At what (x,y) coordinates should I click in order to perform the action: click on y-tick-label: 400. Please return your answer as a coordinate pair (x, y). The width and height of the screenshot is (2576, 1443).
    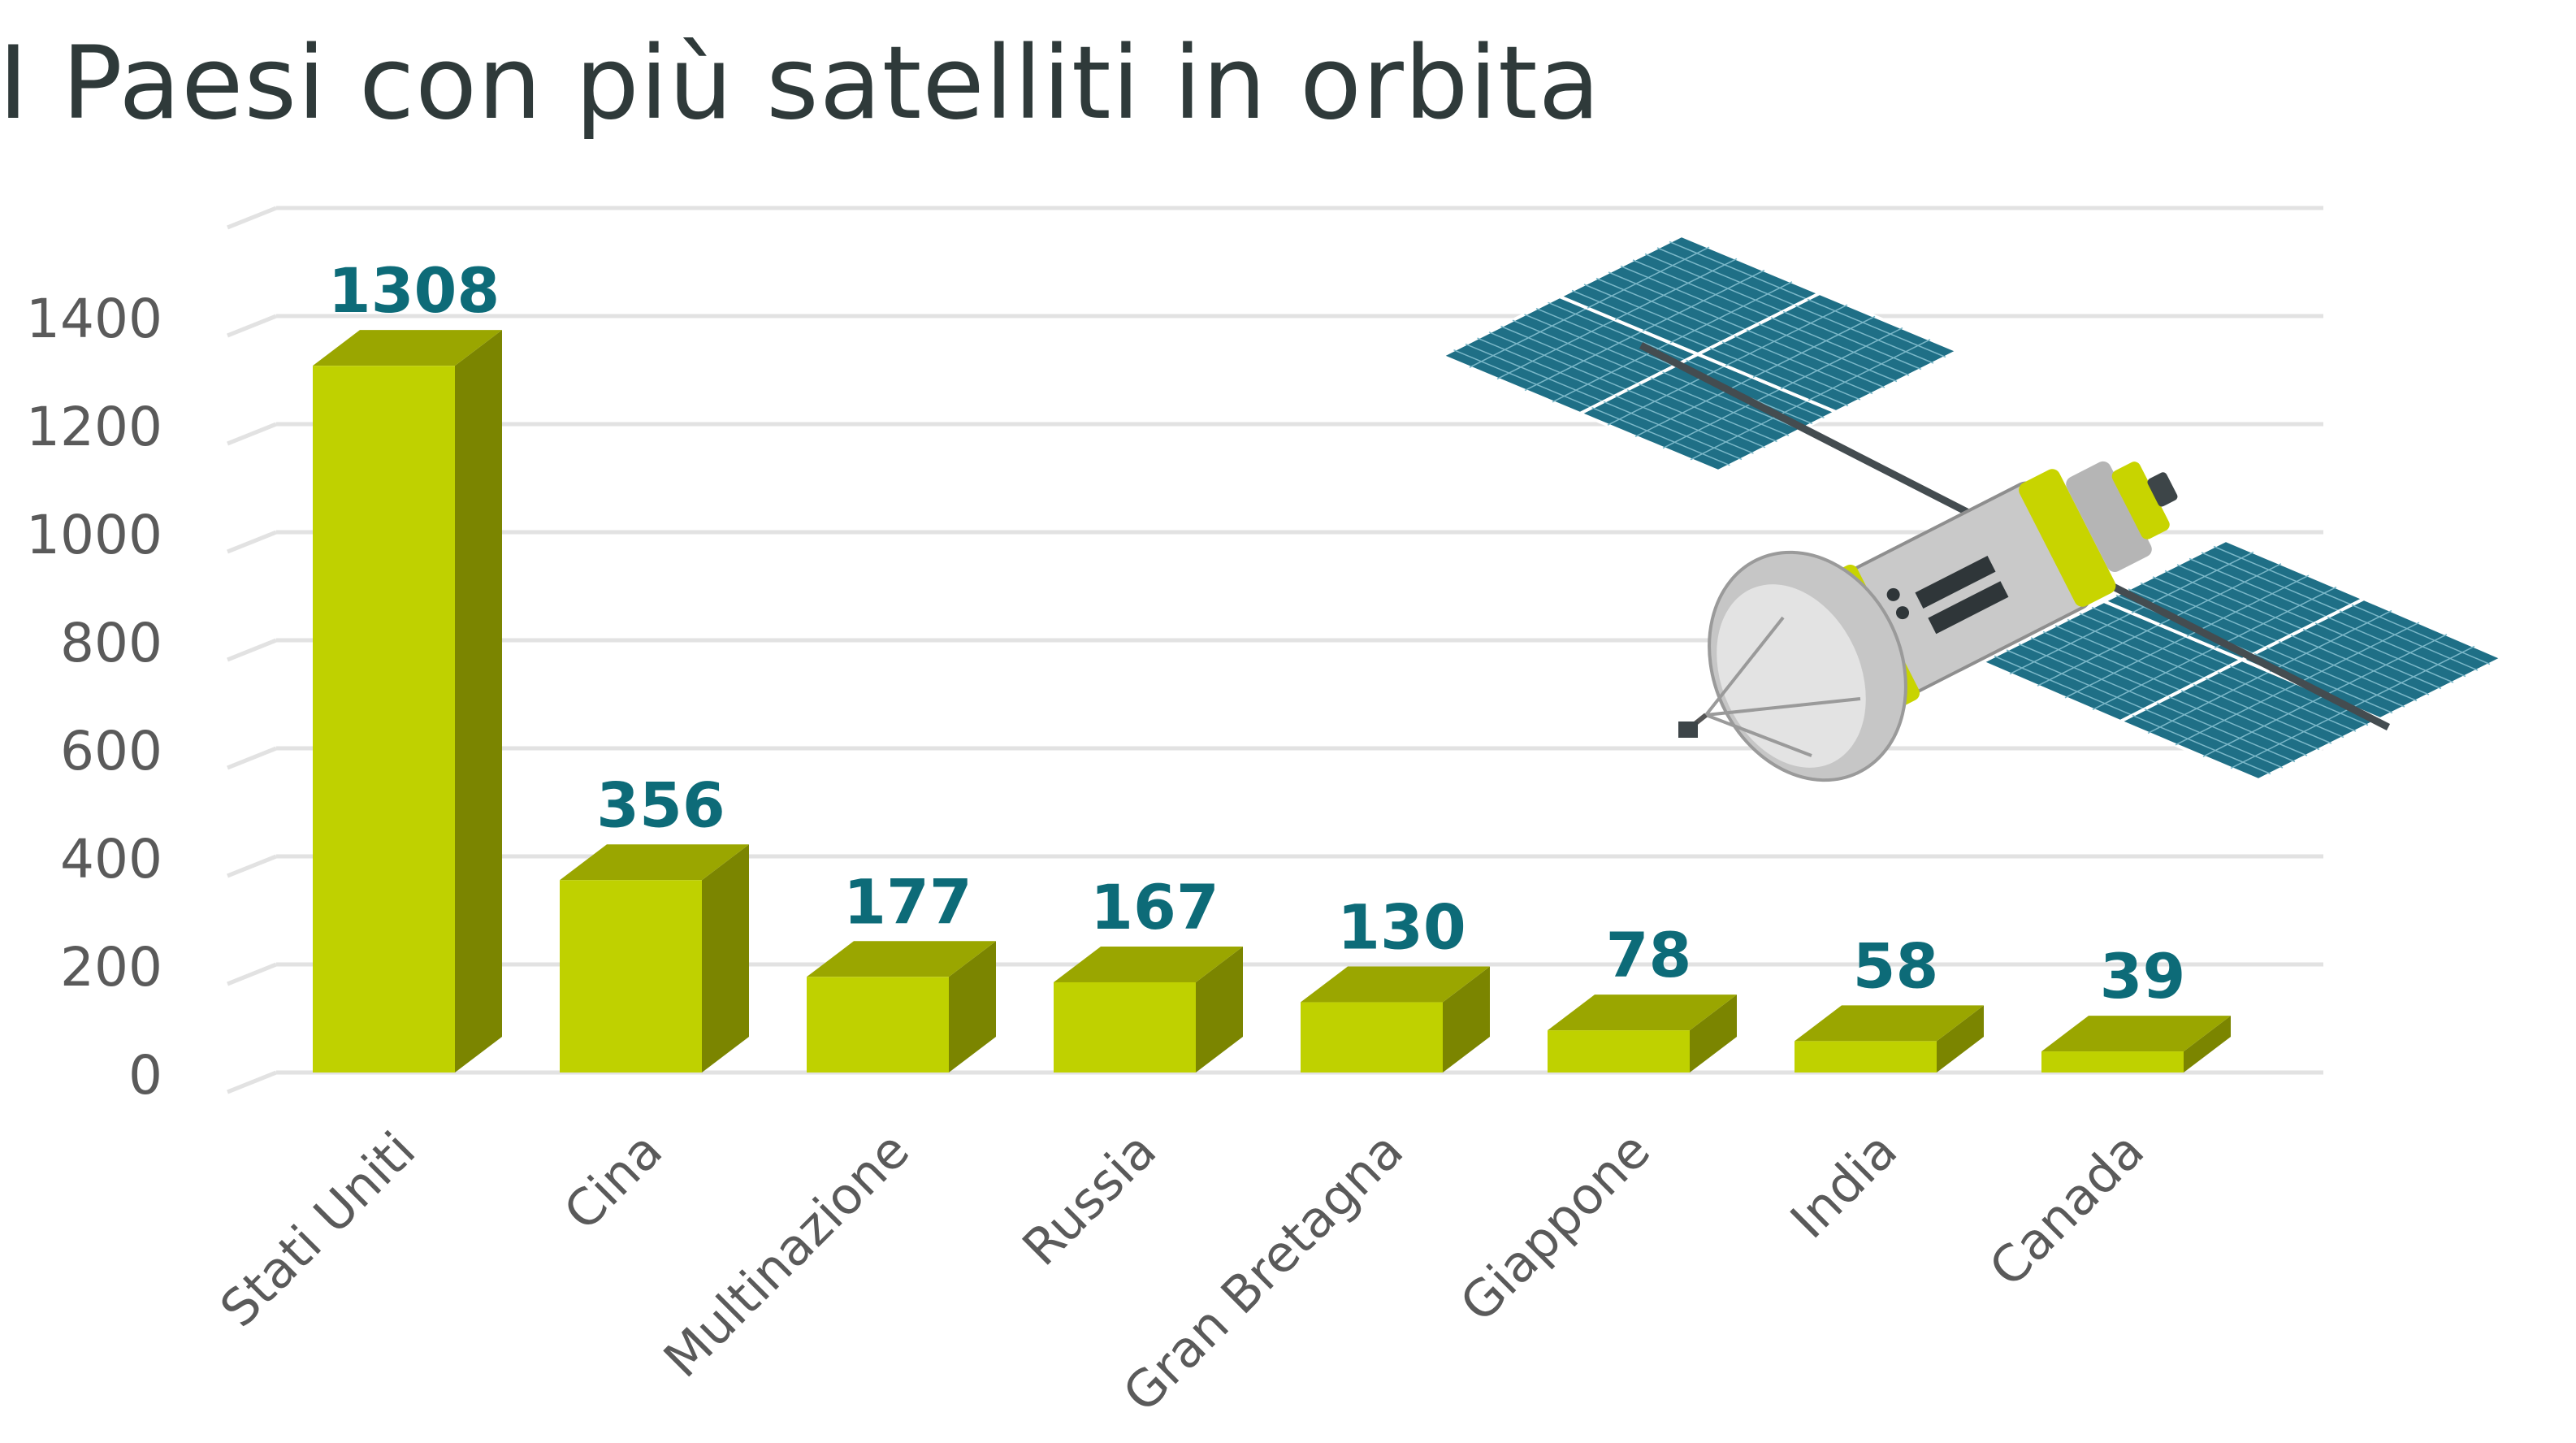
    Looking at the image, I should click on (111, 859).